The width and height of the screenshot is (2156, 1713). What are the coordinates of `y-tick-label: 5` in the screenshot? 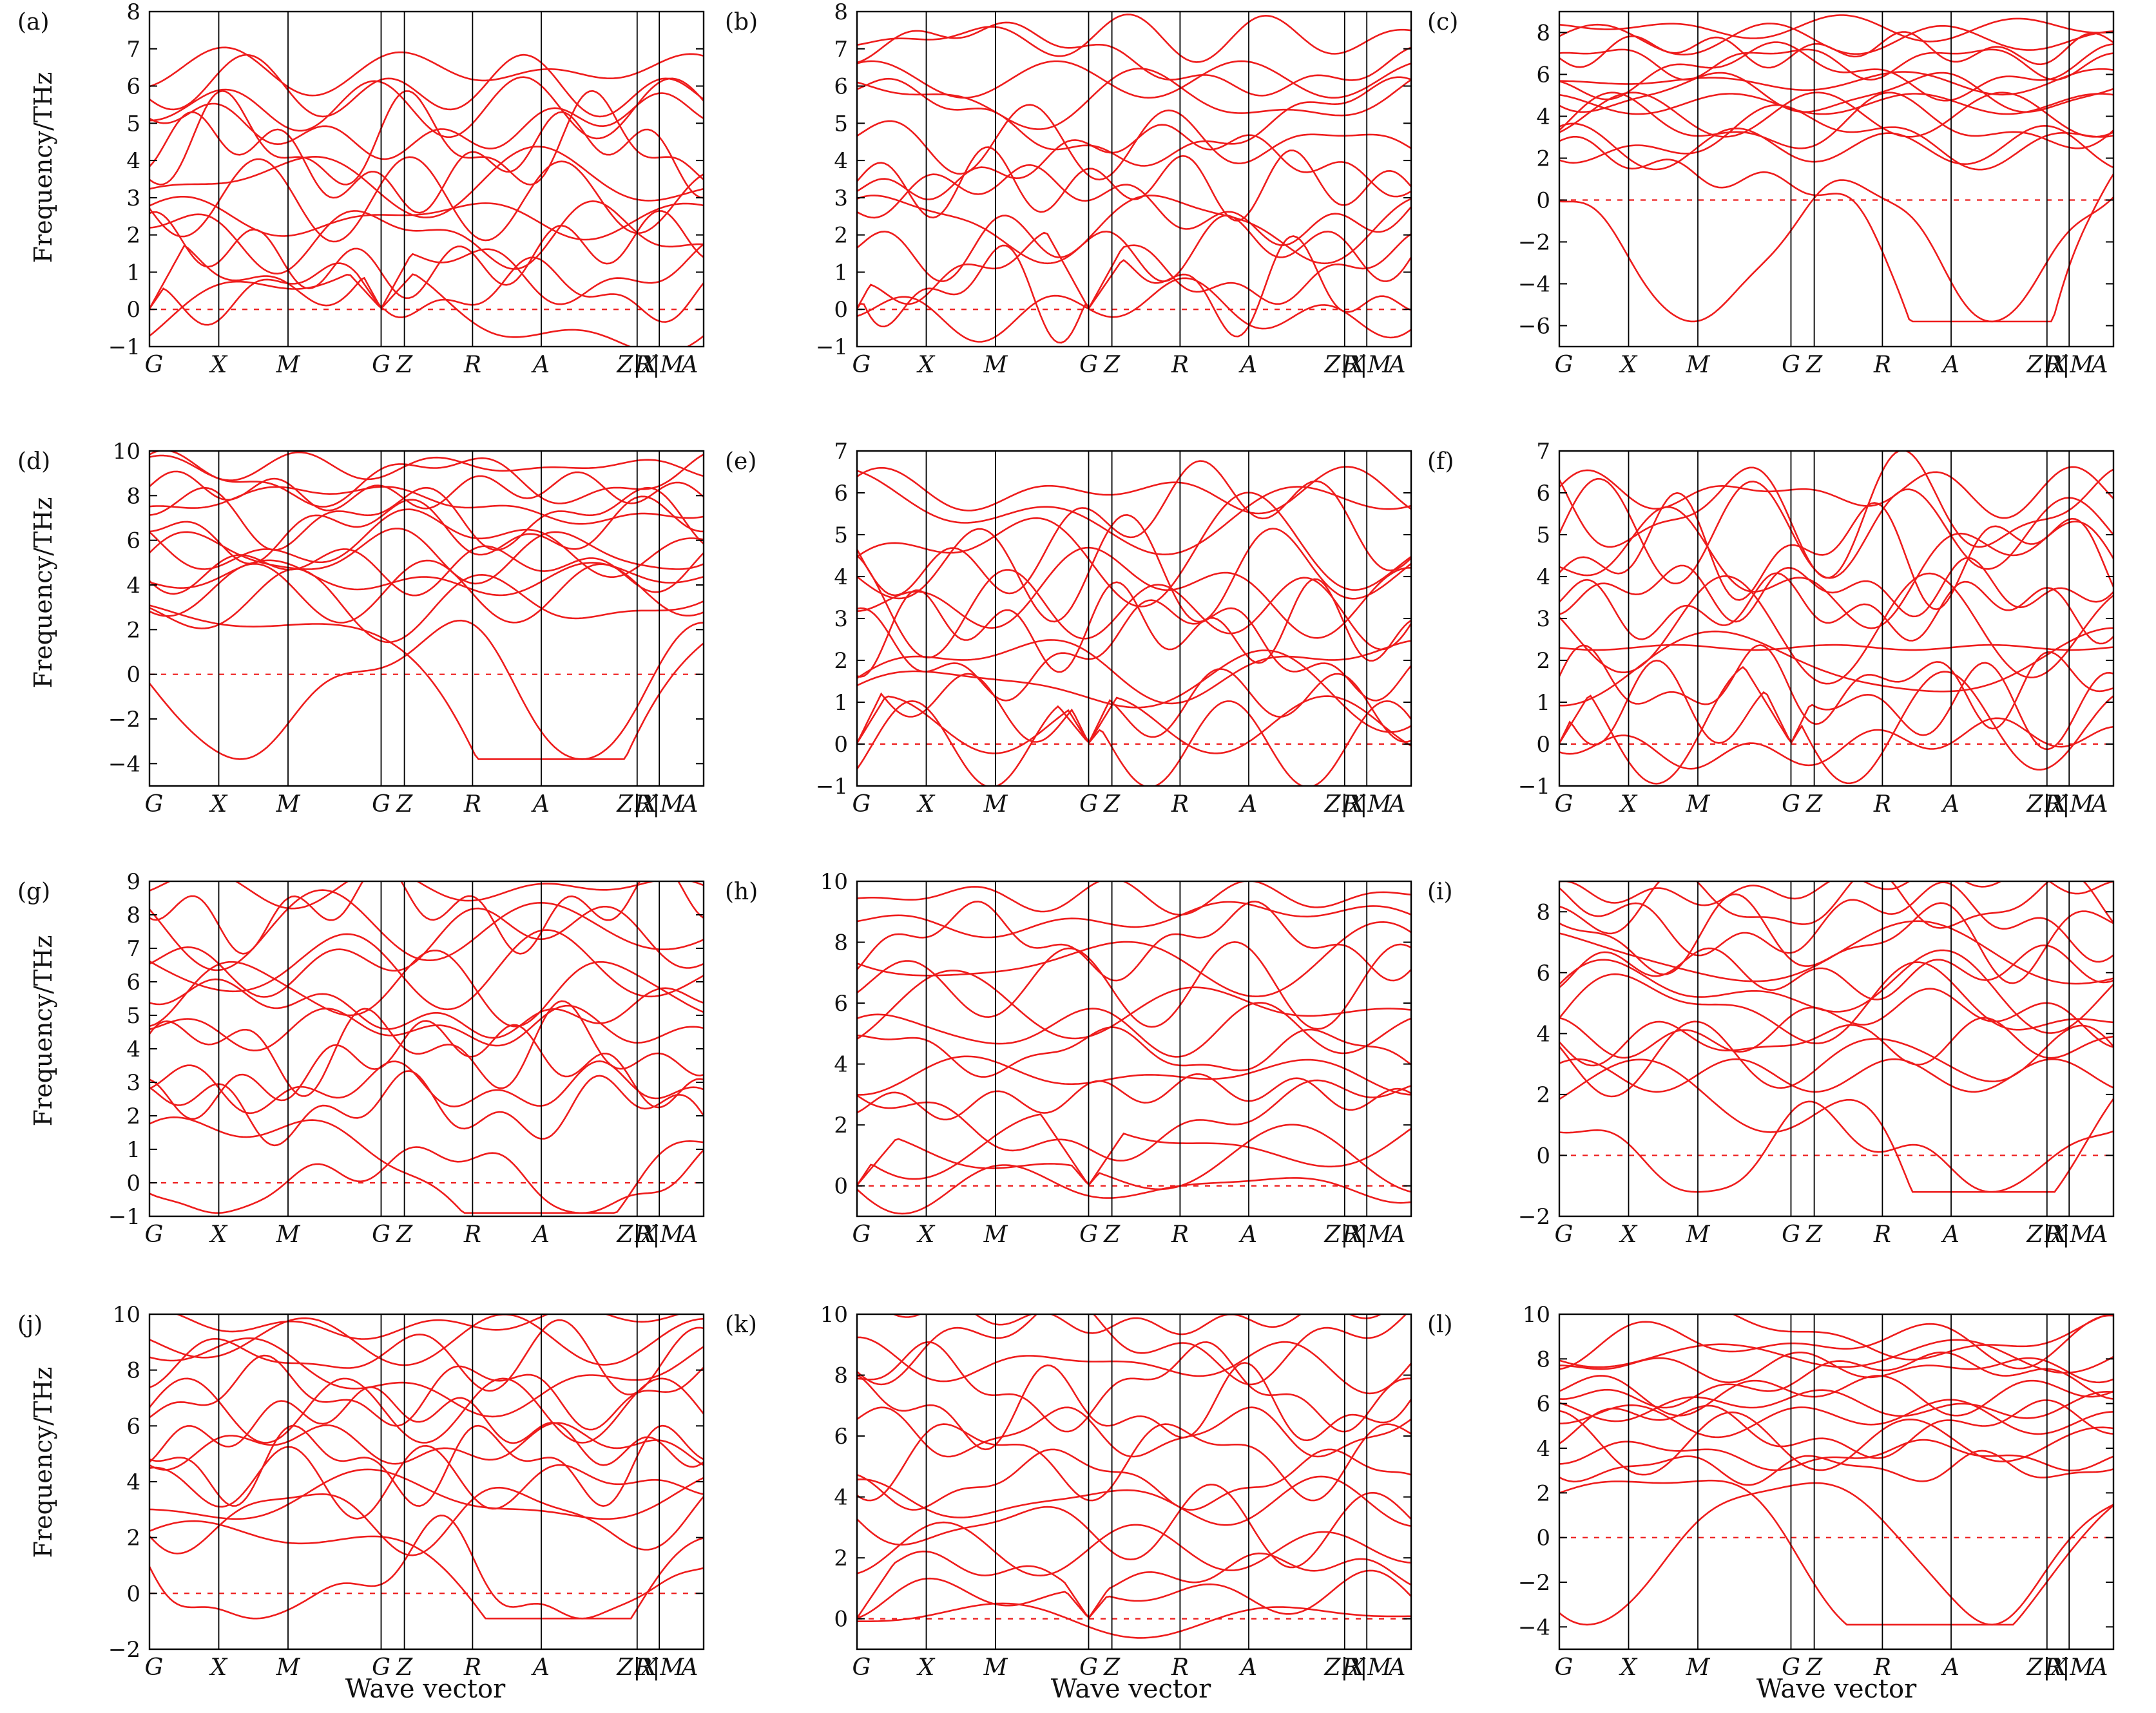 It's located at (1543, 535).